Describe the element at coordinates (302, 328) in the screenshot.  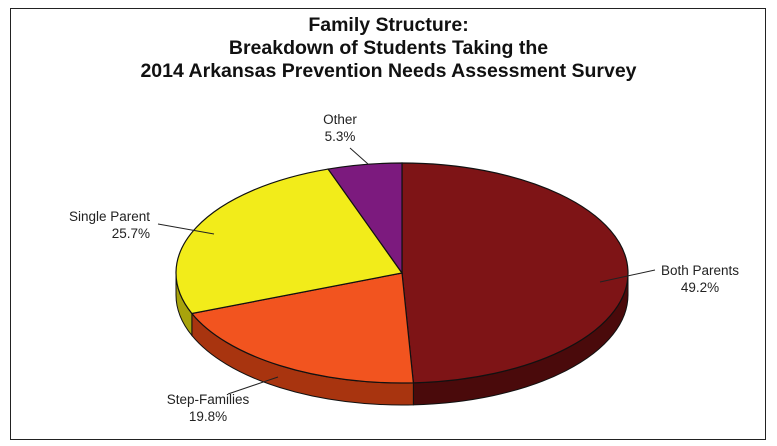
I see `pie-slice-step-families` at that location.